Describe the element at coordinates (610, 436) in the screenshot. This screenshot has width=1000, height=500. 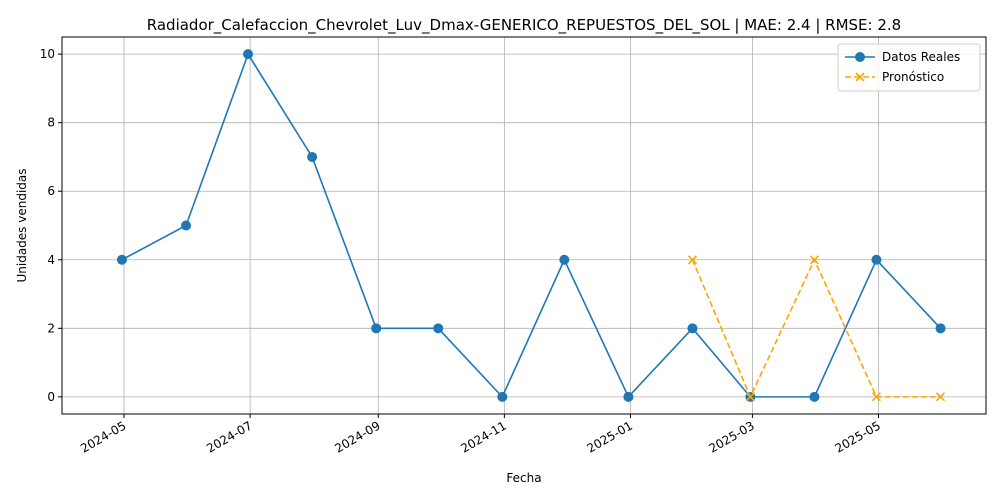
I see `x-tick-label: 2025-01` at that location.